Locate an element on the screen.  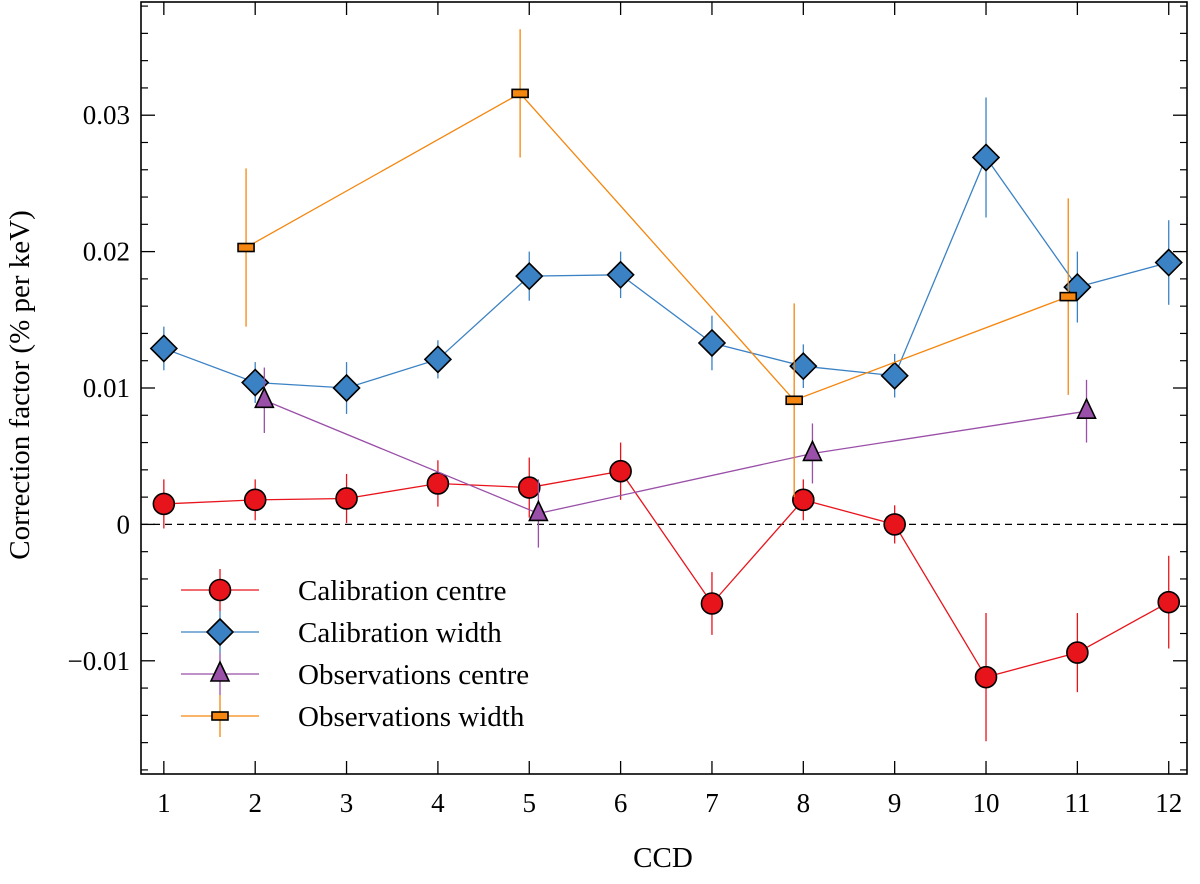
x-axis-label: CCD is located at coordinates (663, 858).